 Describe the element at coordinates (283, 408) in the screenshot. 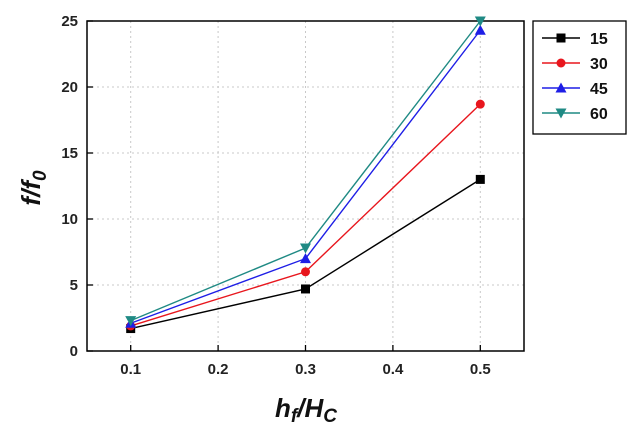

I see `x-axis-title-h: h` at that location.